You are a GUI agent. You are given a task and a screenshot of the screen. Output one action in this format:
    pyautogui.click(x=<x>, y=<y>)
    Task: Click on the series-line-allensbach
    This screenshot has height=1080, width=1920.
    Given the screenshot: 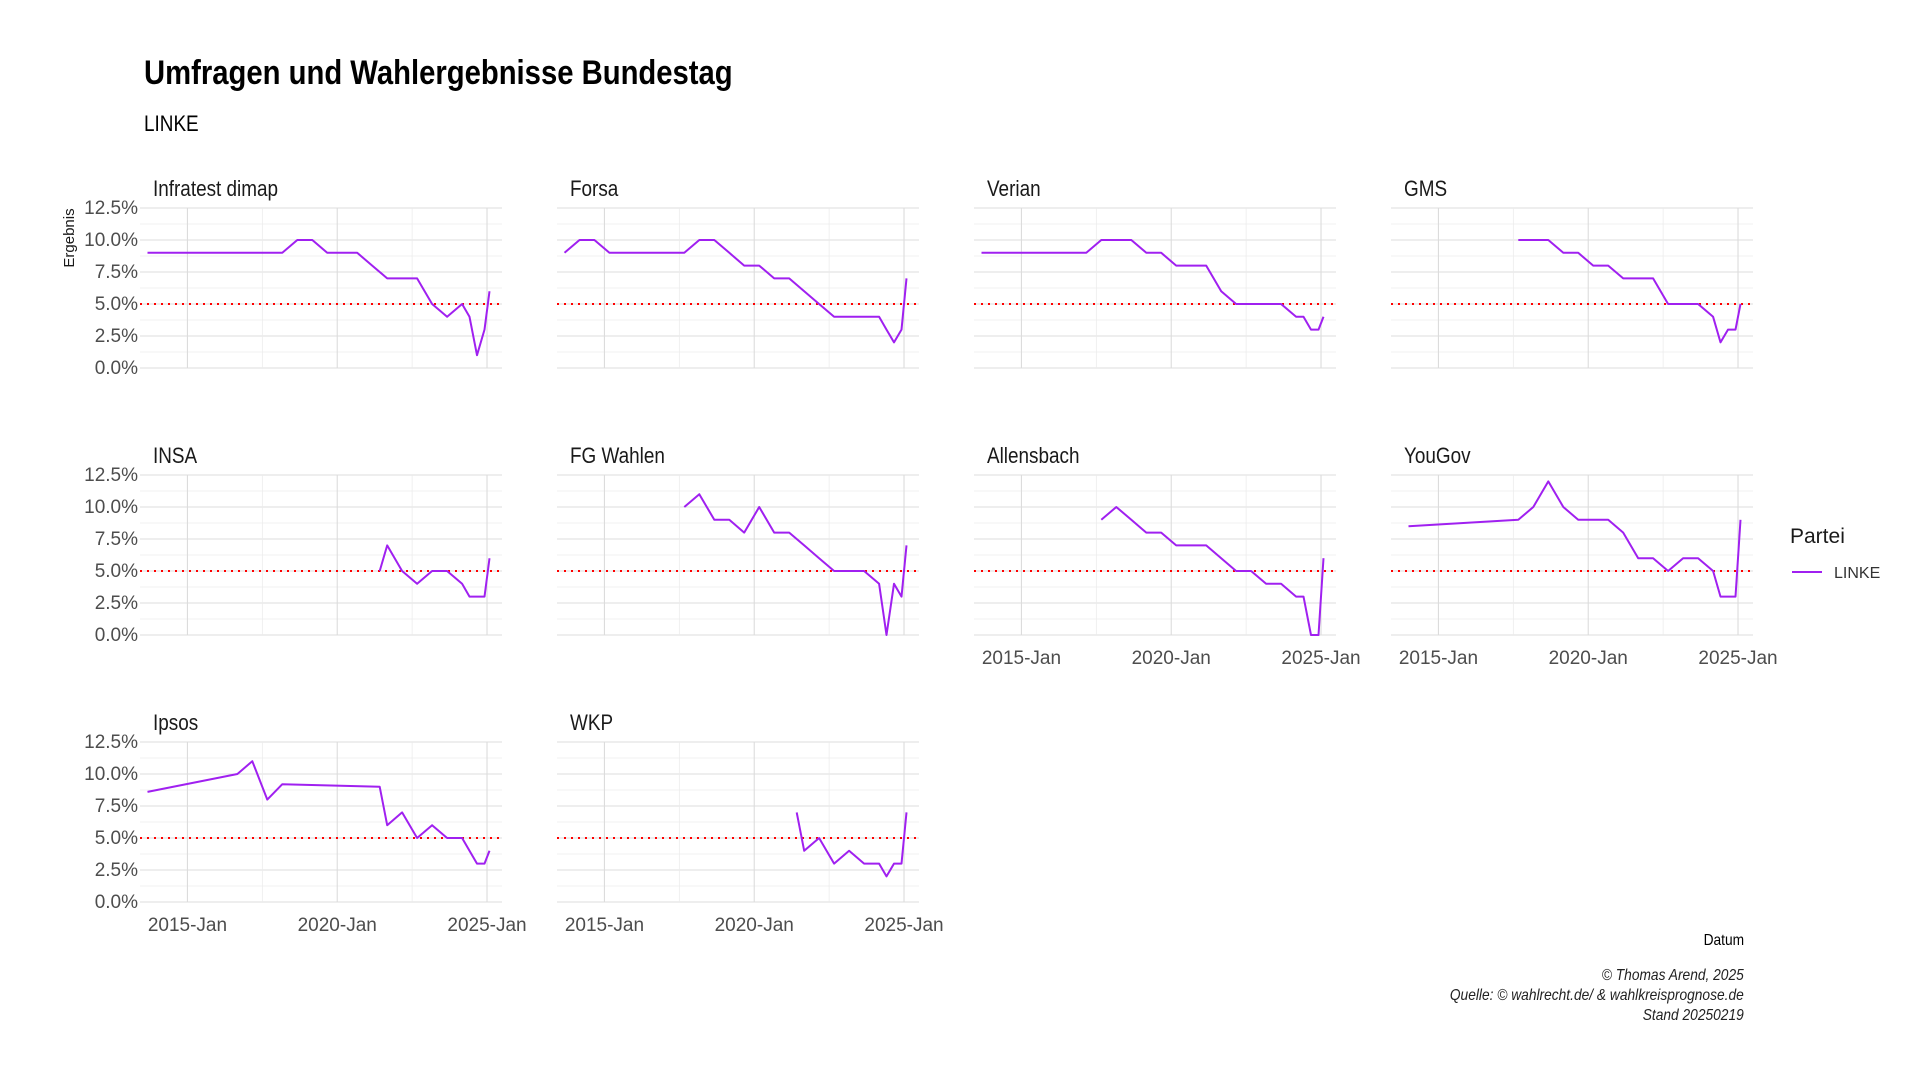 What is the action you would take?
    pyautogui.click(x=1212, y=571)
    